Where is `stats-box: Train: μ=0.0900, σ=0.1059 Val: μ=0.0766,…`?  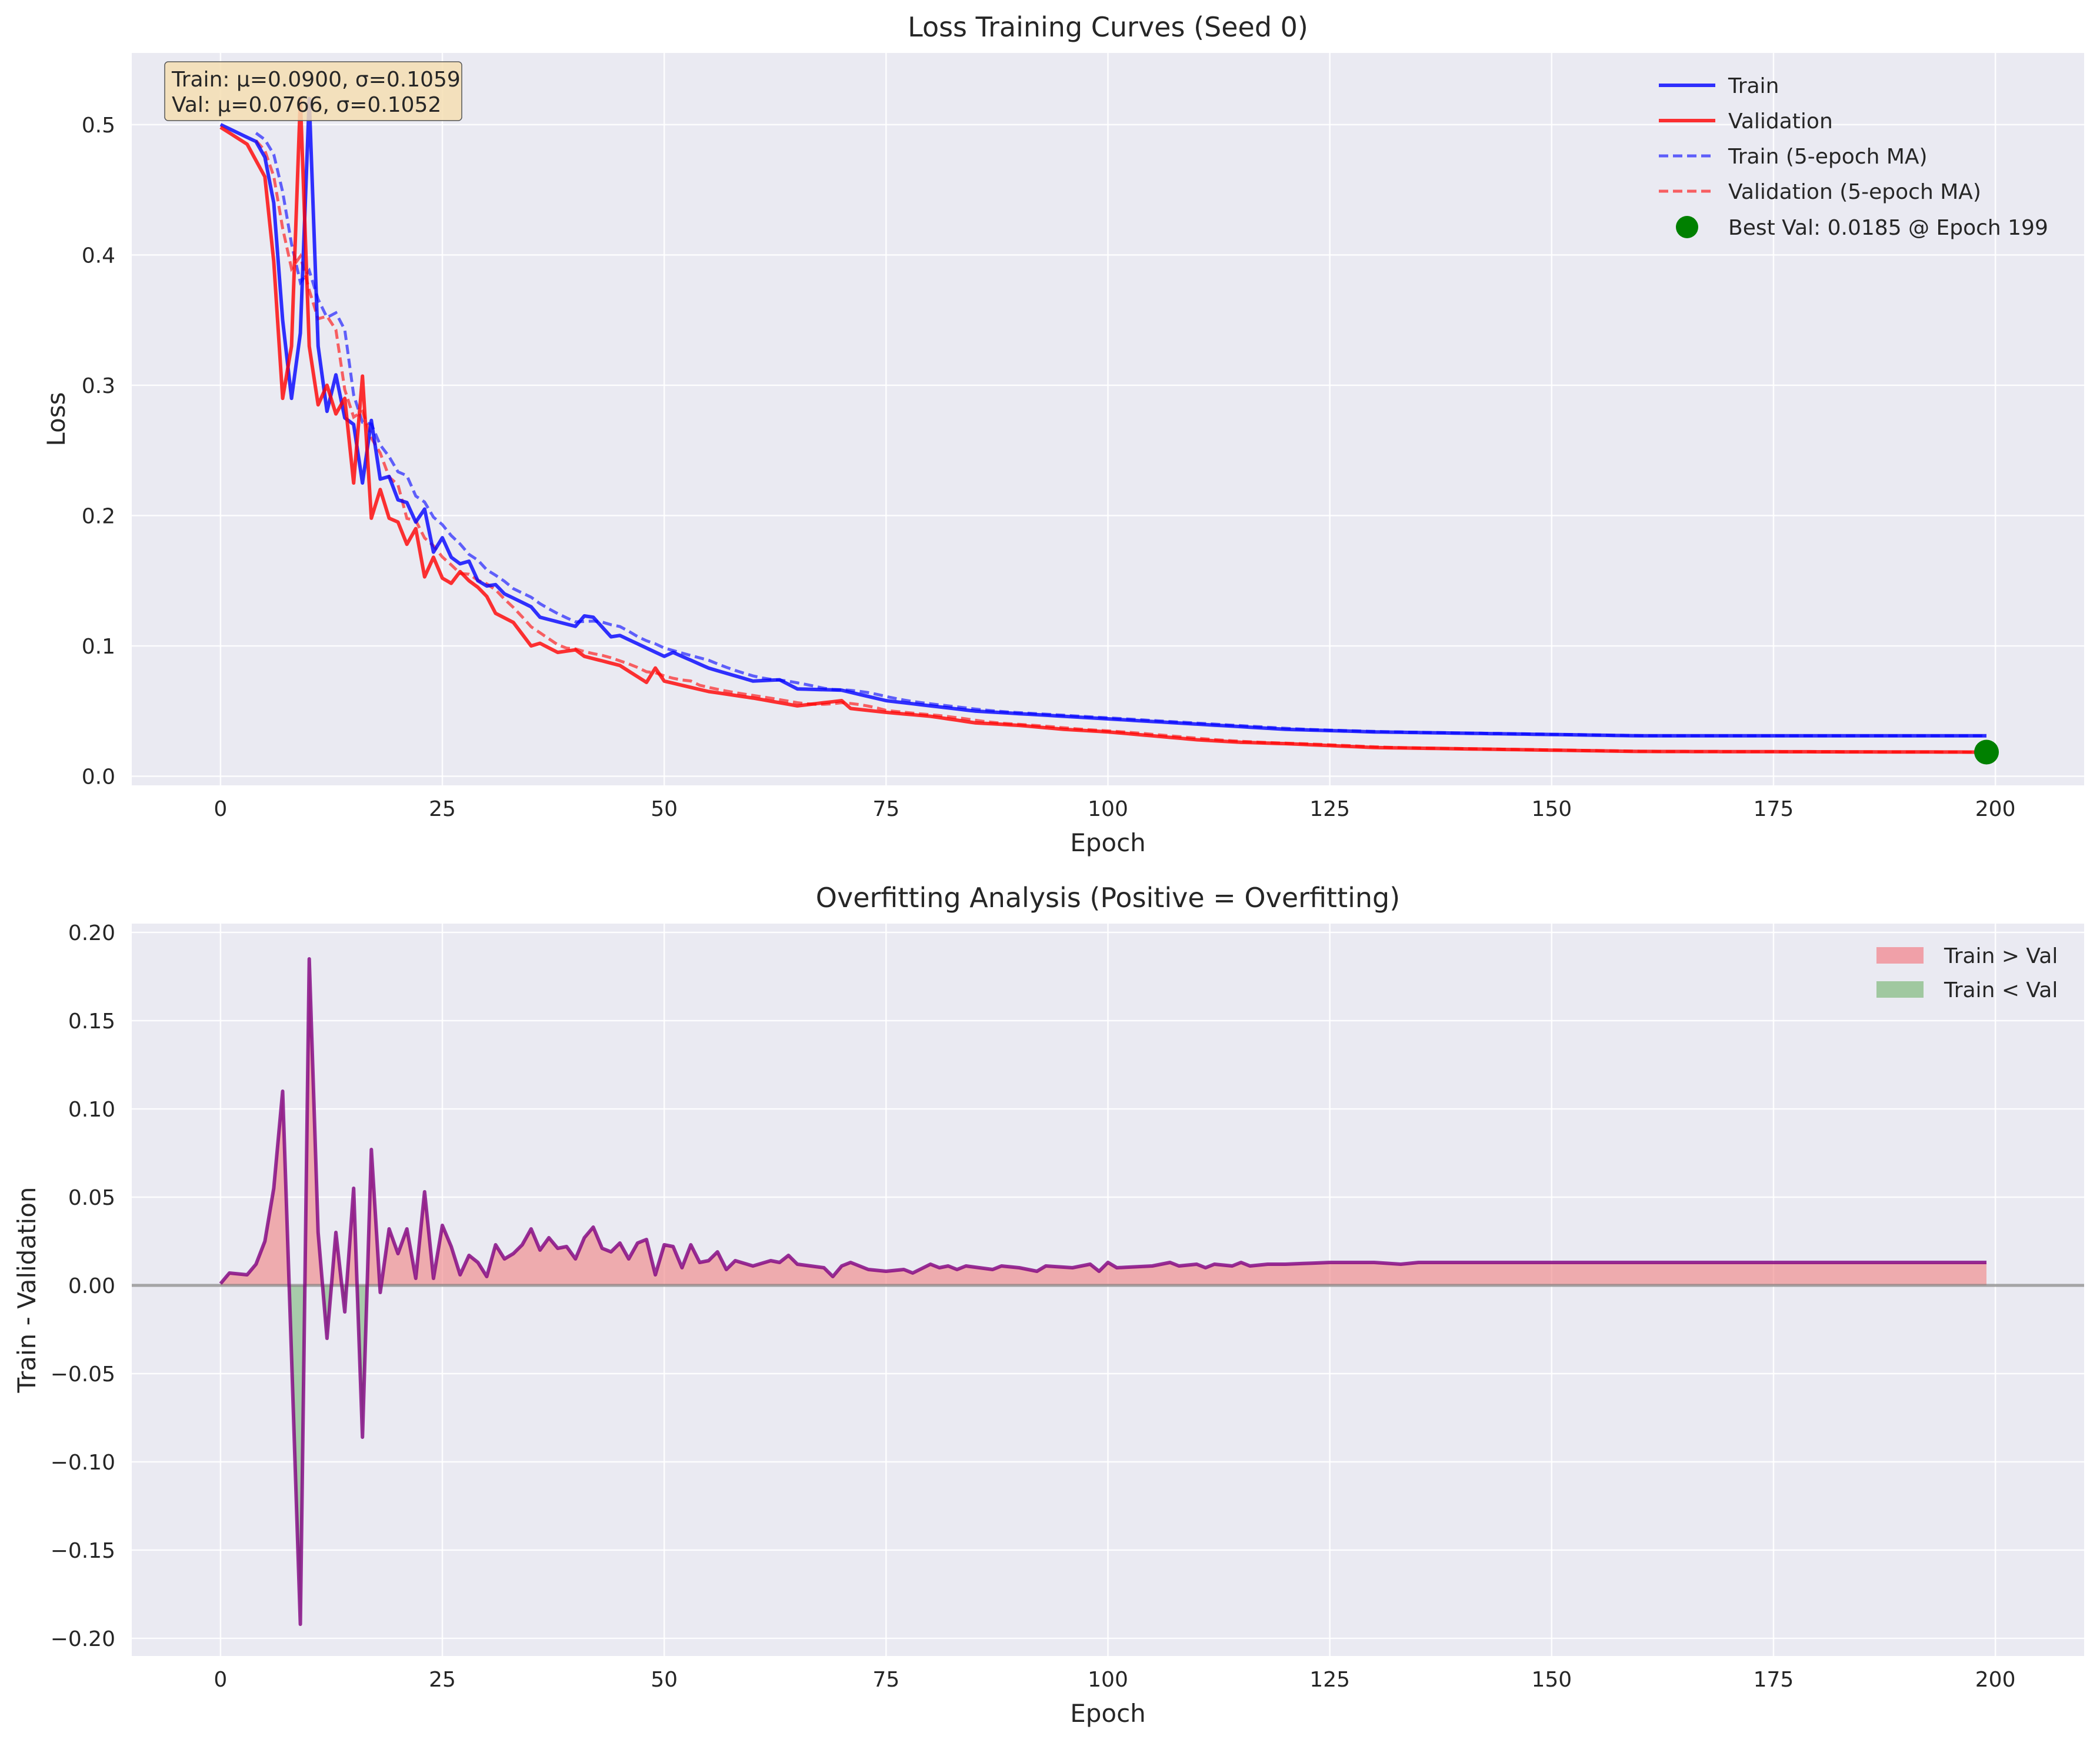 stats-box: Train: μ=0.0900, σ=0.1059 Val: μ=0.0766,… is located at coordinates (313, 91).